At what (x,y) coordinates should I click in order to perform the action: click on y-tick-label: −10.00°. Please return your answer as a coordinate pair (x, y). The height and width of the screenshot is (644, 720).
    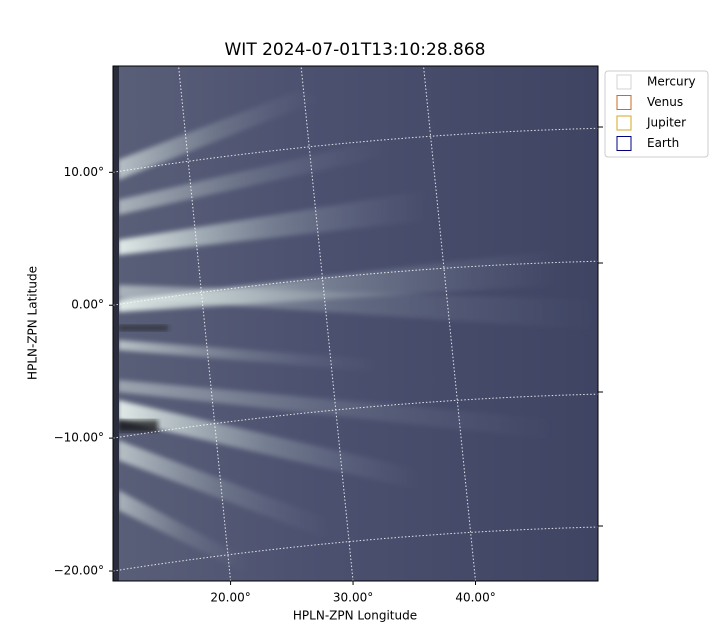
    Looking at the image, I should click on (79, 438).